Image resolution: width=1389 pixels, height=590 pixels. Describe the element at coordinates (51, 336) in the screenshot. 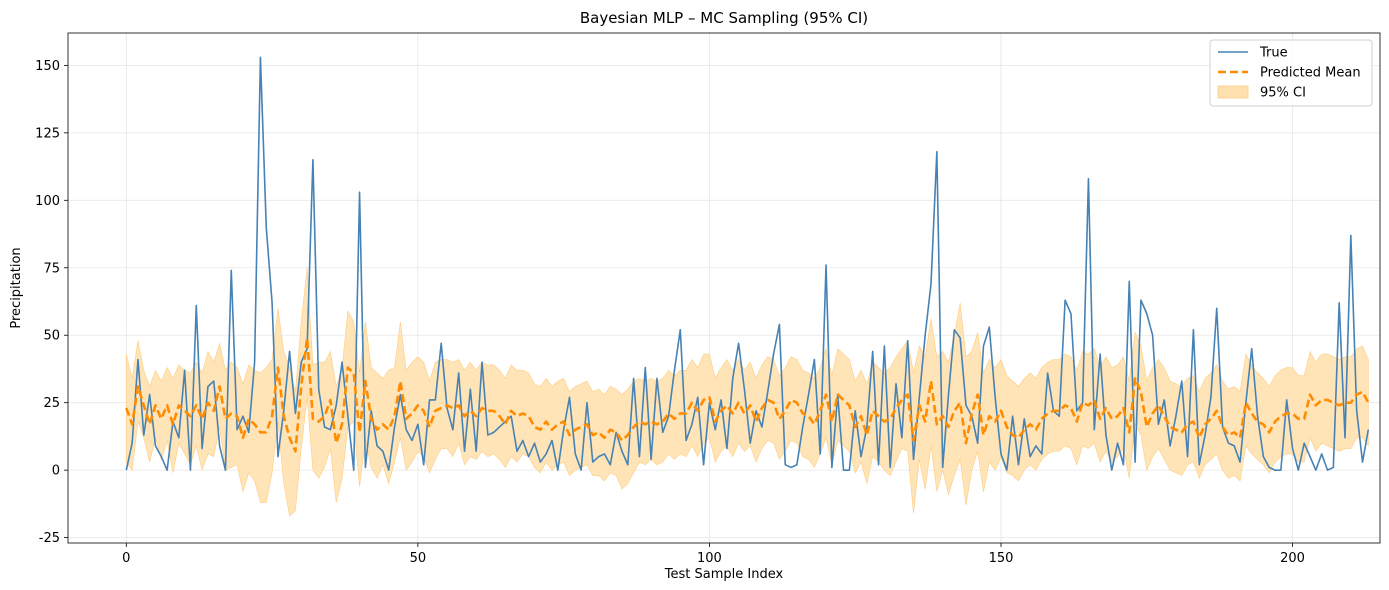

I see `y-tick-label: 50` at that location.